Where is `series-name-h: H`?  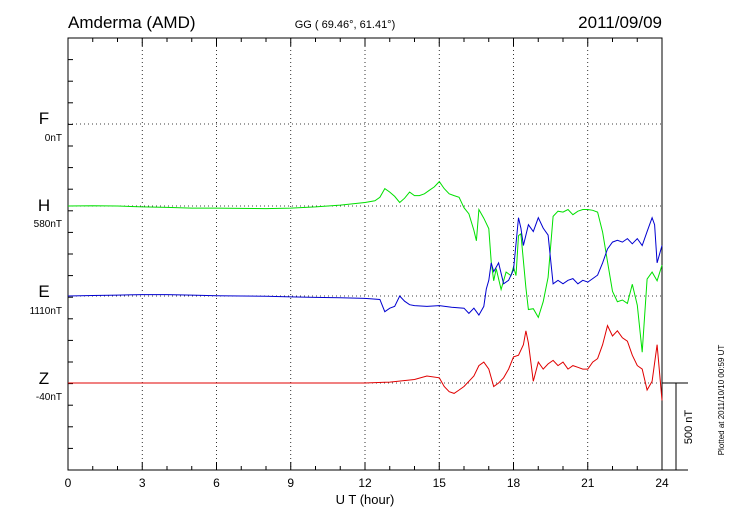 series-name-h: H is located at coordinates (44, 205).